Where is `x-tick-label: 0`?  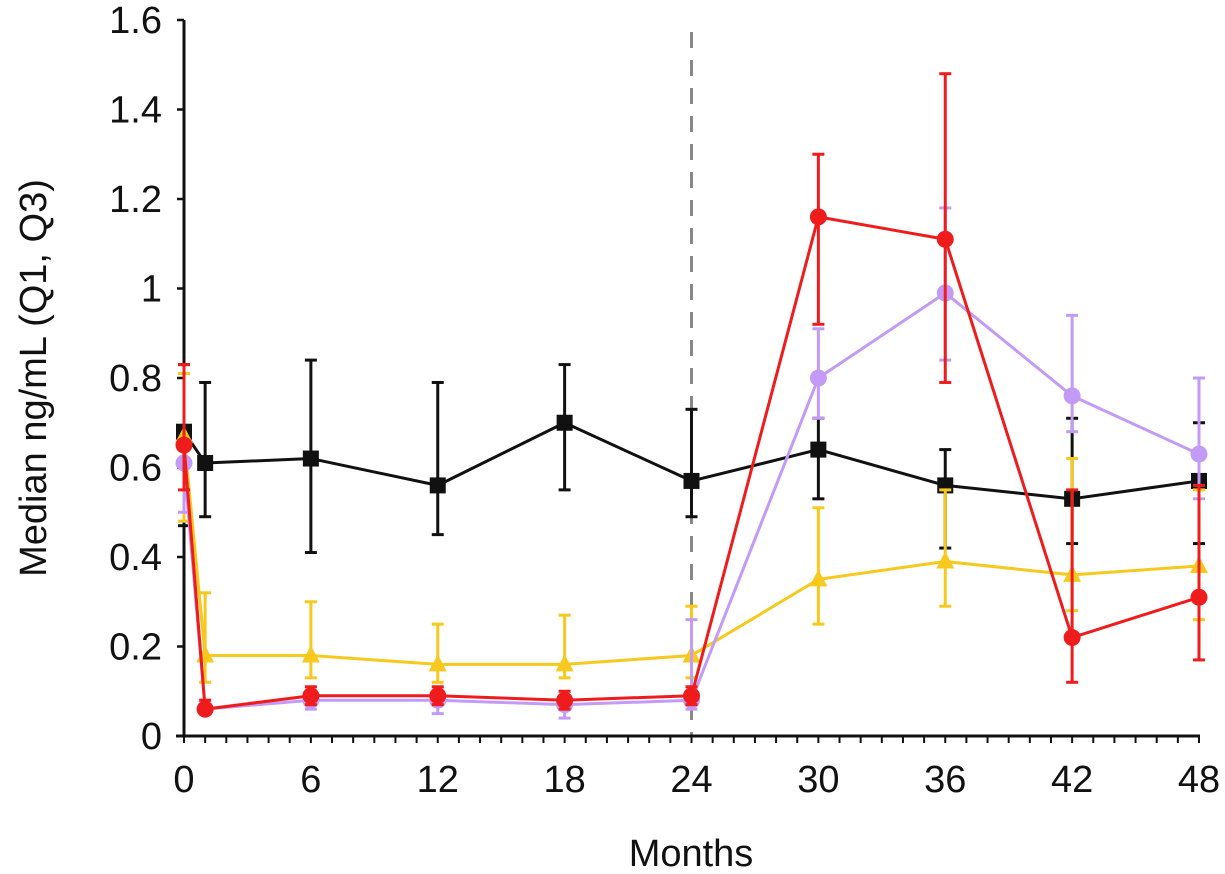 x-tick-label: 0 is located at coordinates (183, 780).